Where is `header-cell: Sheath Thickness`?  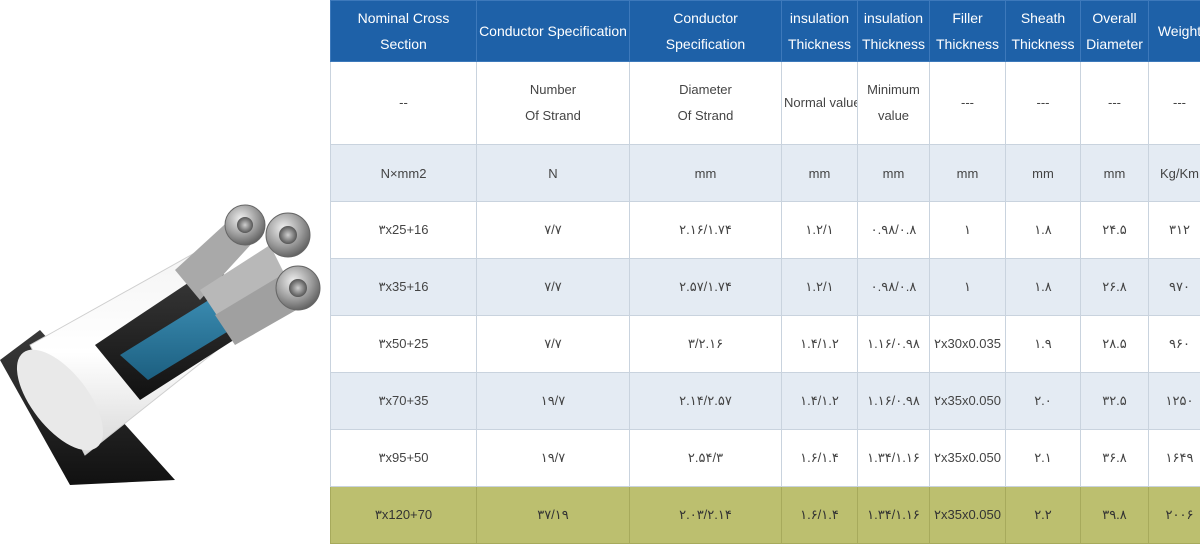 header-cell: Sheath Thickness is located at coordinates (1043, 31).